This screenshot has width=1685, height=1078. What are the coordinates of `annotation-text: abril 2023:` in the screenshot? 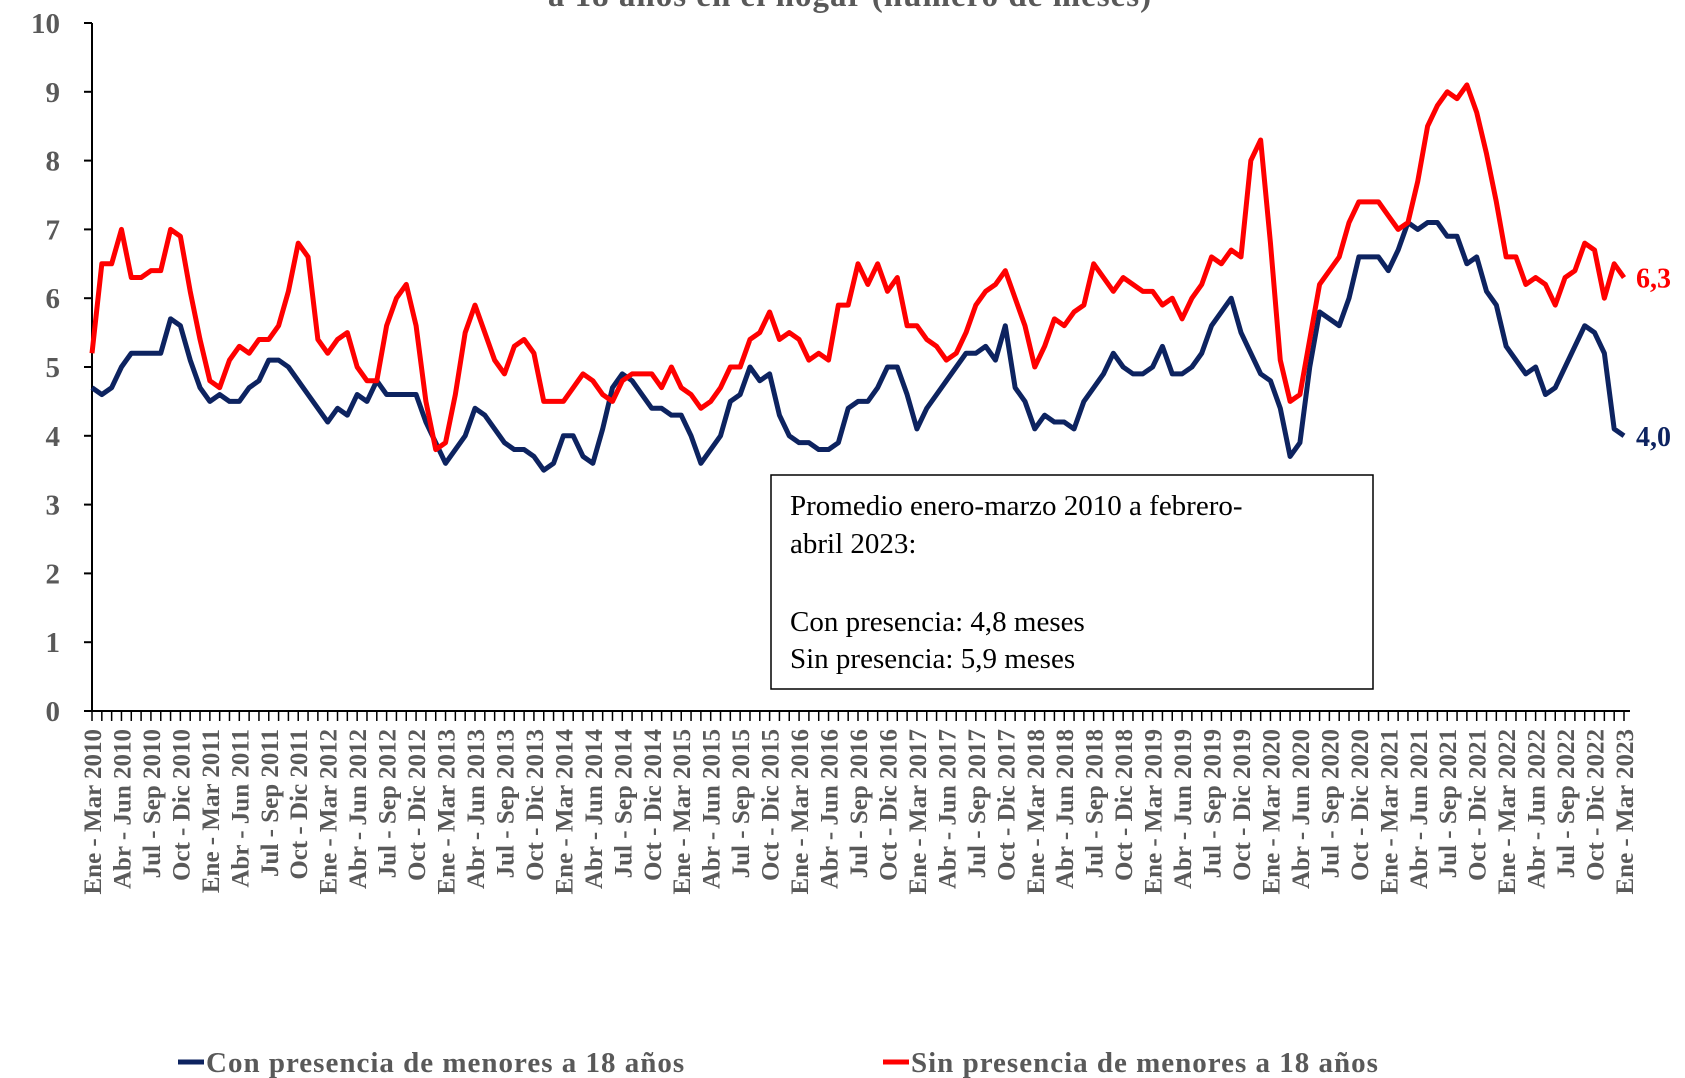 It's located at (853, 544).